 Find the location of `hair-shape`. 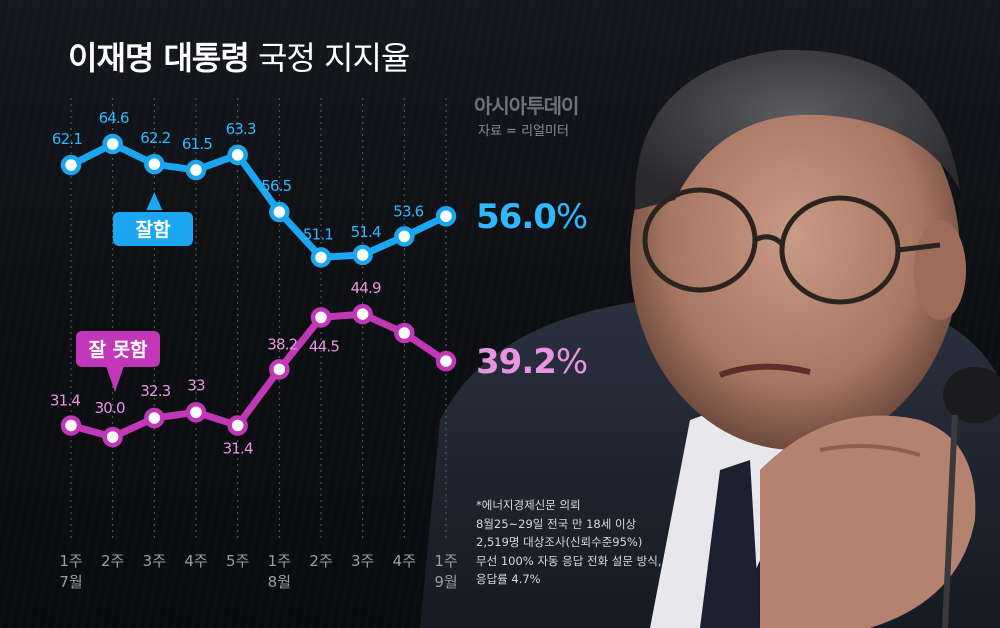

hair-shape is located at coordinates (797, 130).